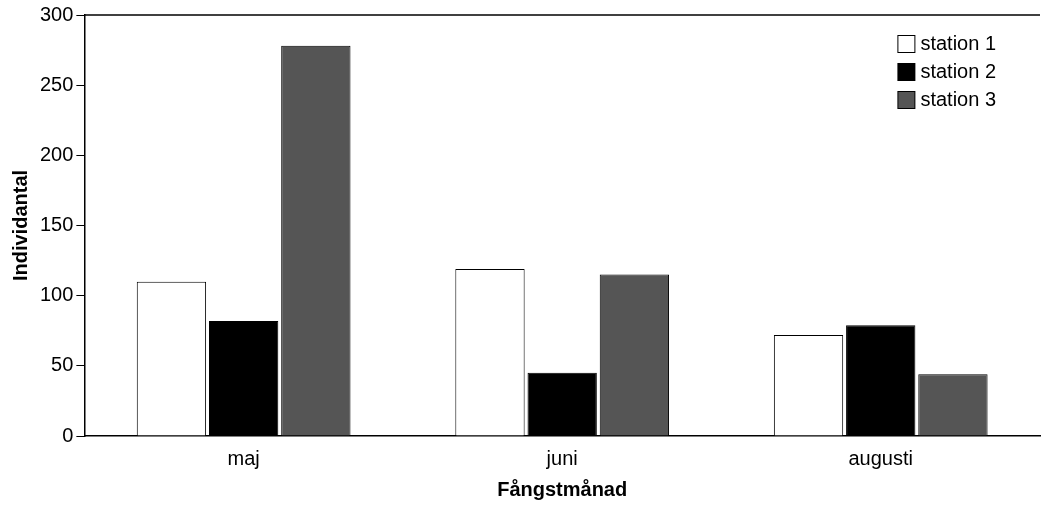 This screenshot has width=1050, height=511. Describe the element at coordinates (562, 488) in the screenshot. I see `x-axis-title: Fångstmånad` at that location.